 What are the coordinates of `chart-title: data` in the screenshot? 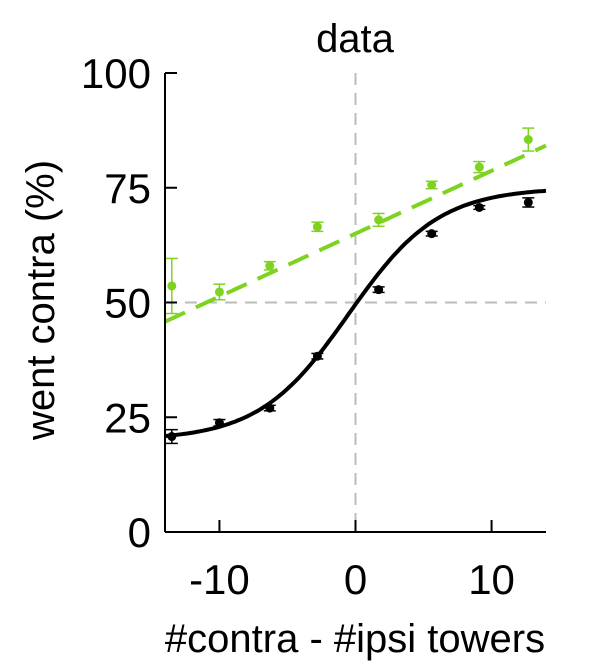 It's located at (355, 39).